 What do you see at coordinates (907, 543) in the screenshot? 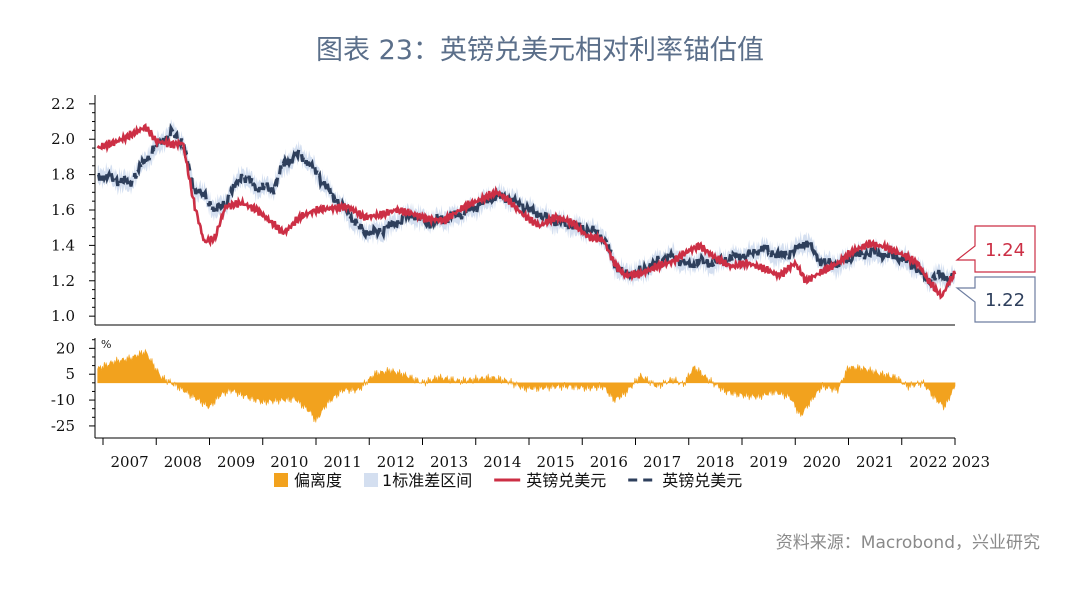
I see `source-note: 资料来源：Macrobond，兴业研究` at bounding box center [907, 543].